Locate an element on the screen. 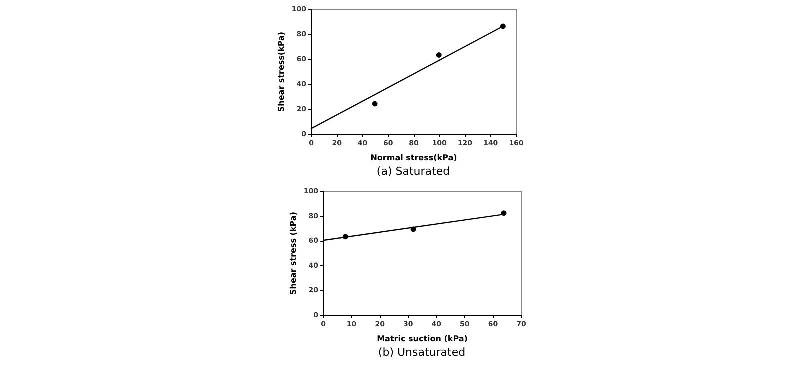 The height and width of the screenshot is (366, 800). text: (b) Unsaturated is located at coordinates (422, 352).